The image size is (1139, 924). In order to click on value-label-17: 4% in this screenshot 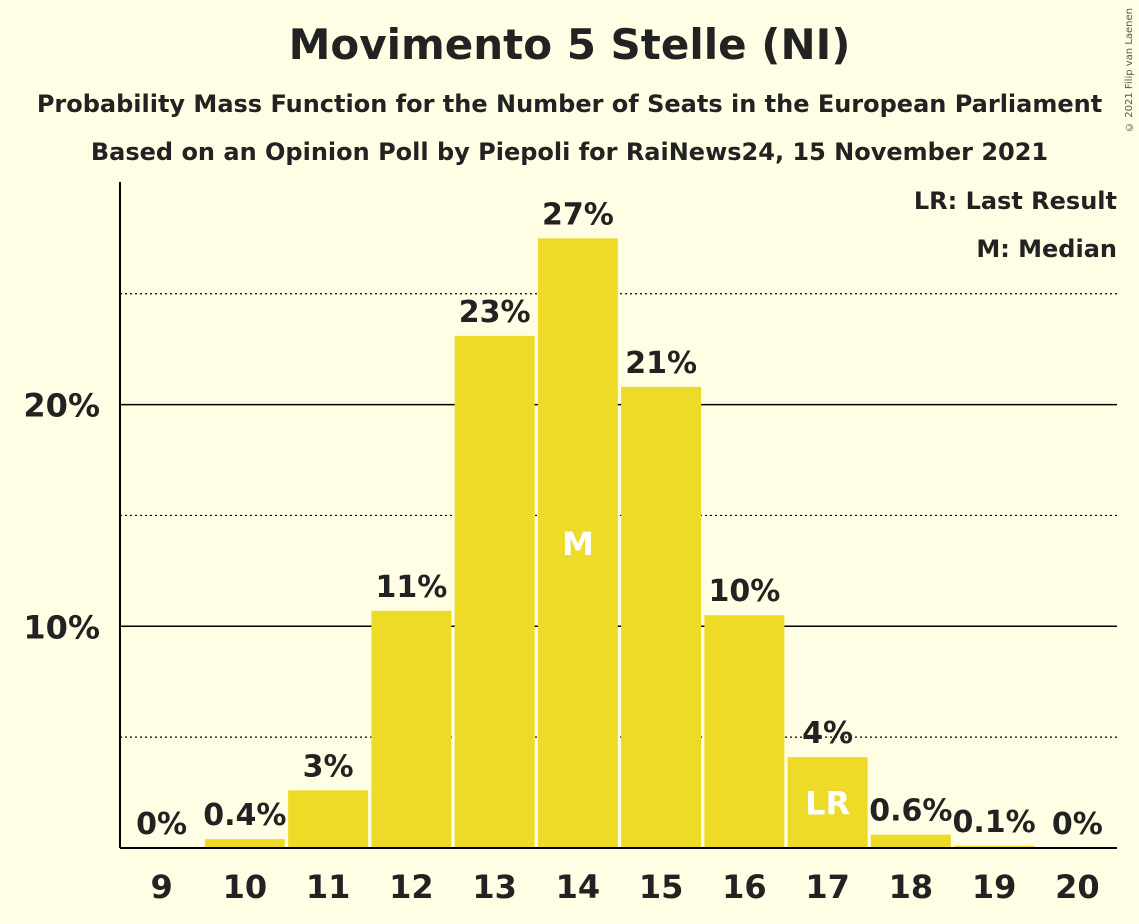, I will do `click(827, 733)`.